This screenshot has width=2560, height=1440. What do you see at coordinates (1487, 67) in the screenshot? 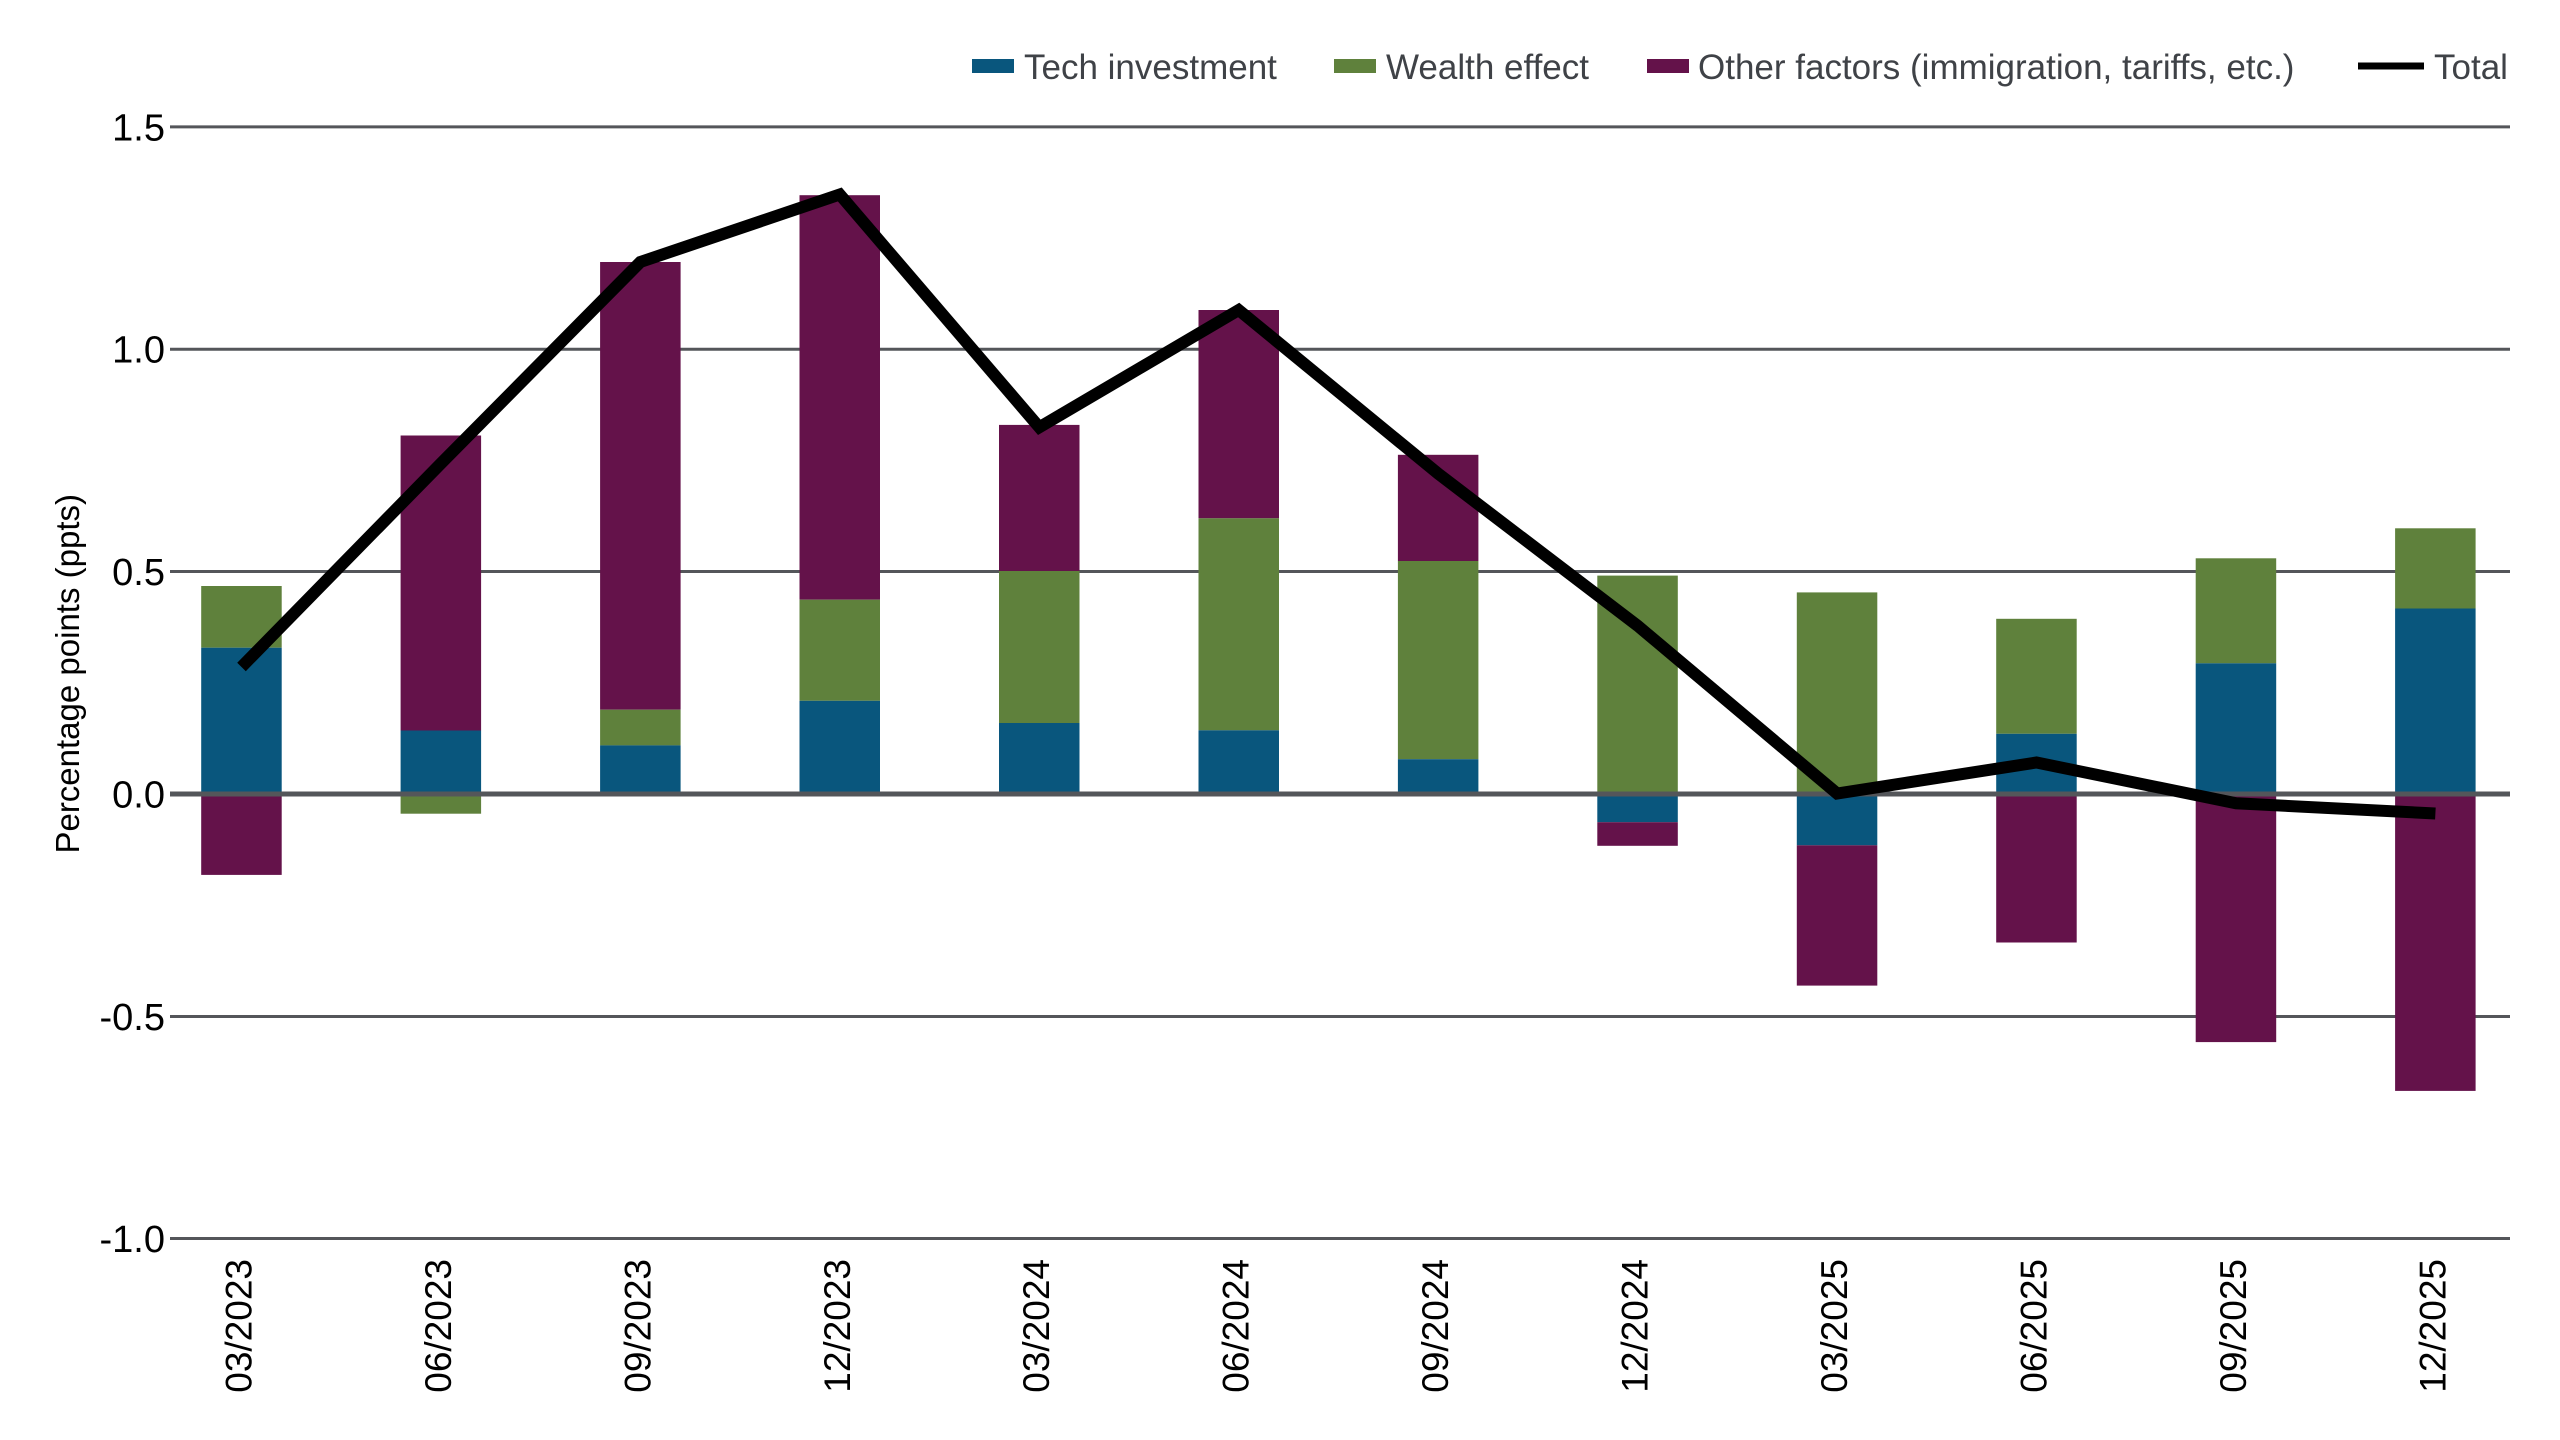
I see `svg-text: Wealth effect` at bounding box center [1487, 67].